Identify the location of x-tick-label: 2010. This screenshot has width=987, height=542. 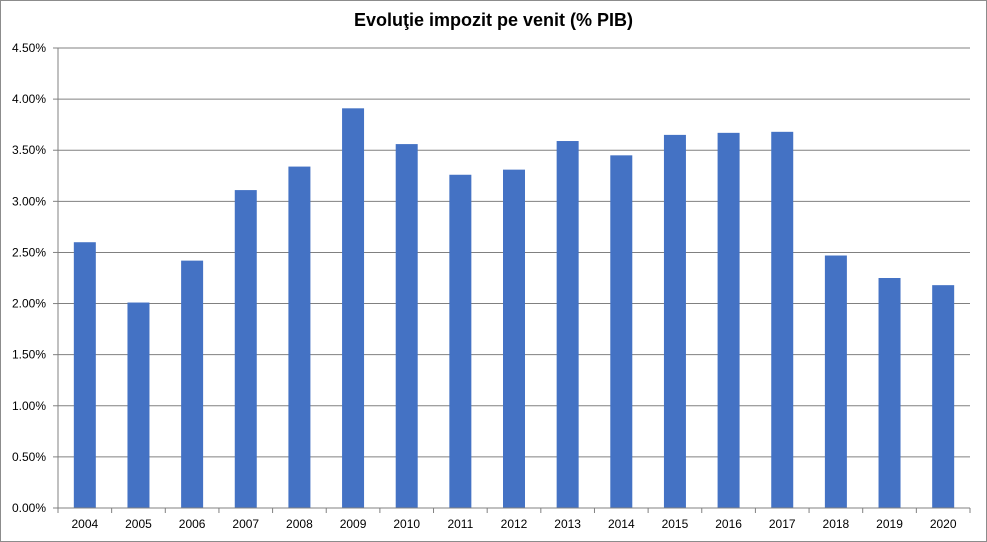
(406, 524).